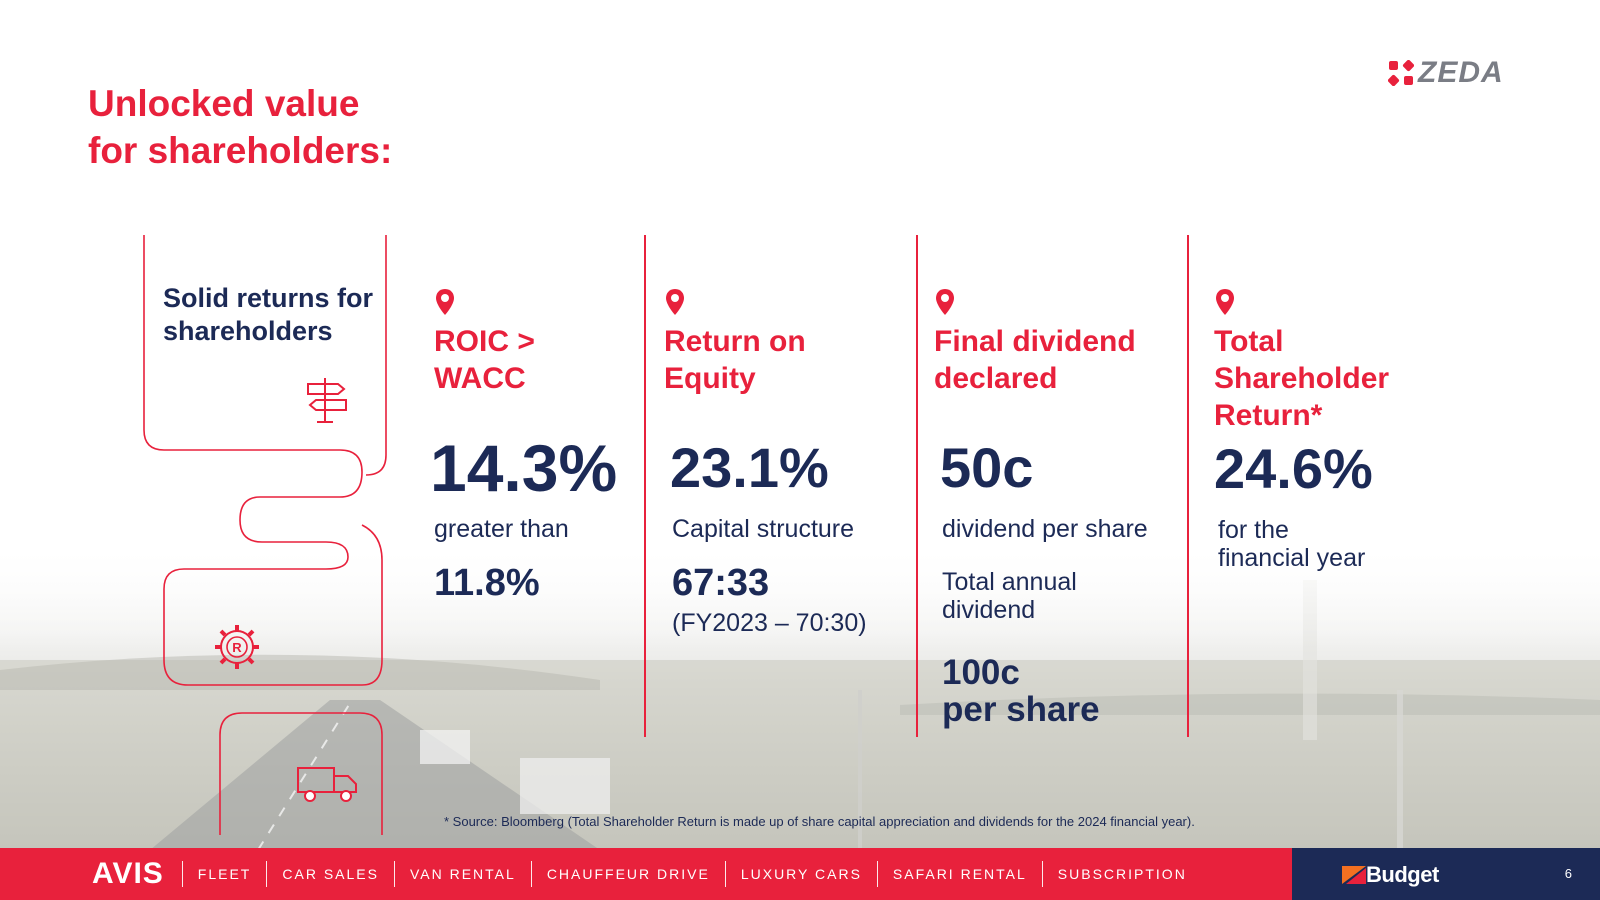 The image size is (1600, 900). What do you see at coordinates (268, 298) in the screenshot?
I see `intro-line1: Solid returns for` at bounding box center [268, 298].